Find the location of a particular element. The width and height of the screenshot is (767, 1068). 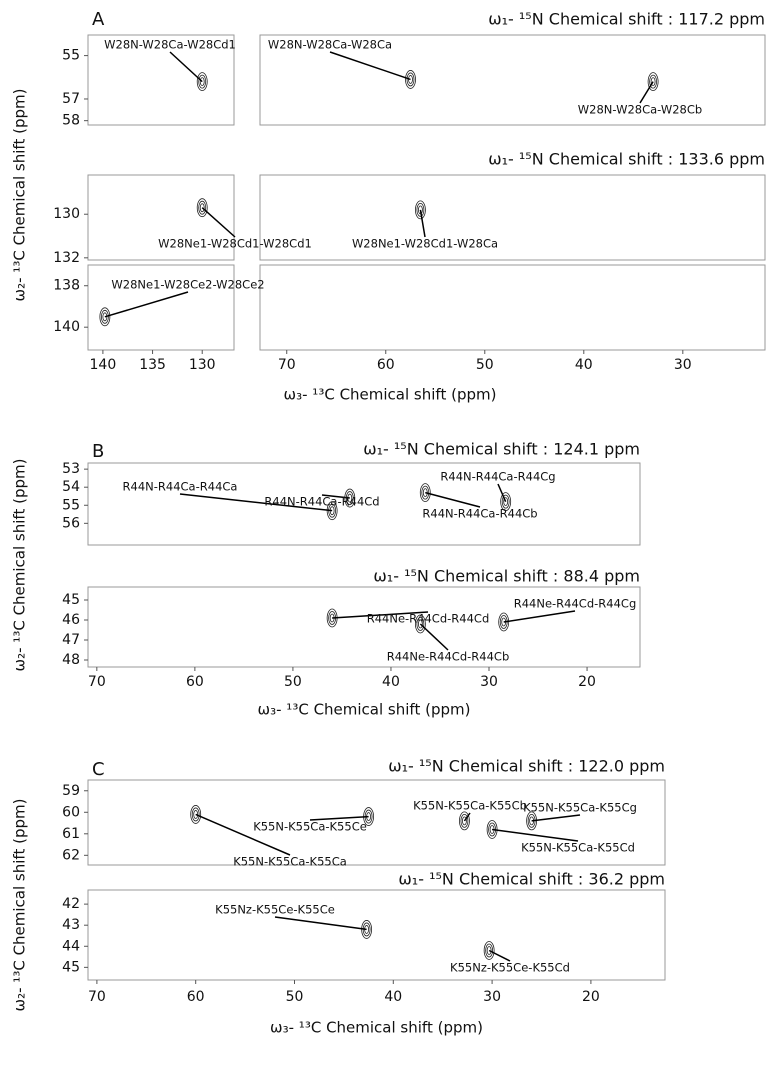

y-tick-label: 42 is located at coordinates (71, 904).